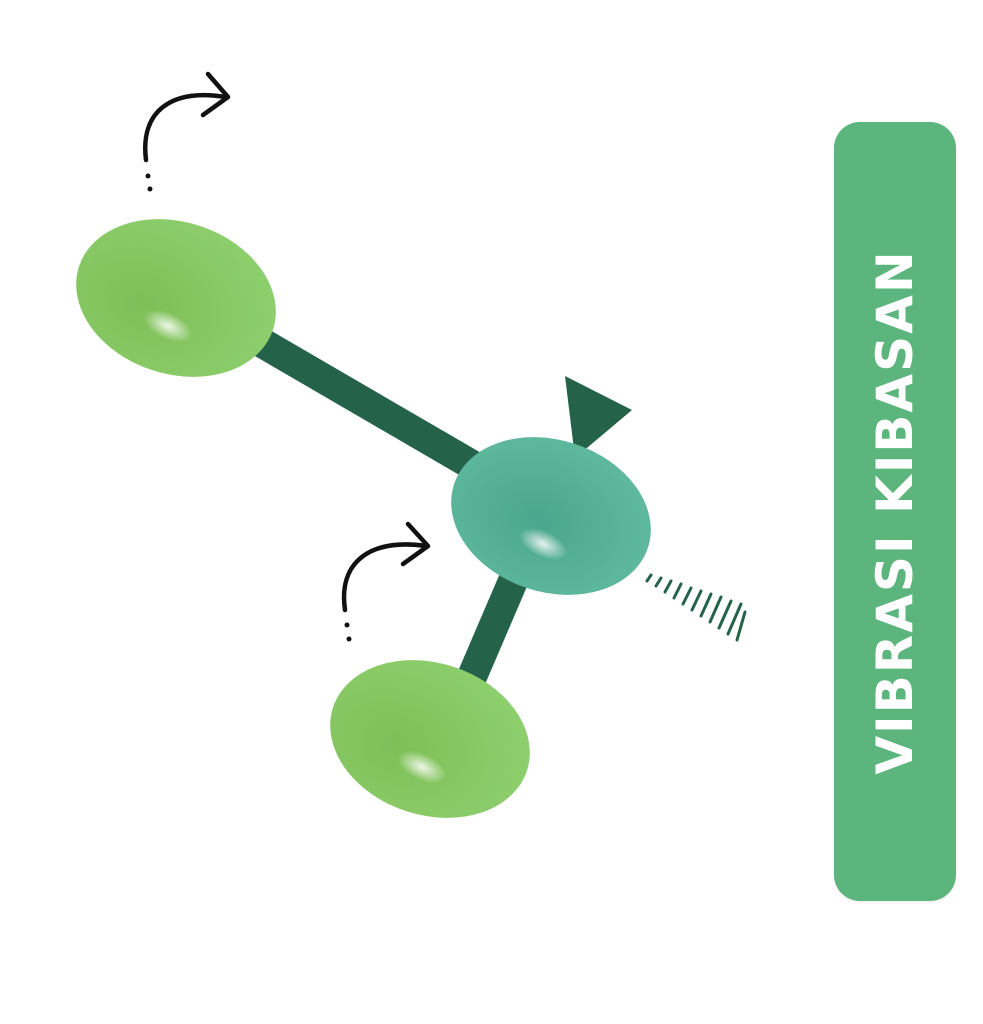 The width and height of the screenshot is (983, 1024). What do you see at coordinates (186, 131) in the screenshot?
I see `rotation-arrow-top` at bounding box center [186, 131].